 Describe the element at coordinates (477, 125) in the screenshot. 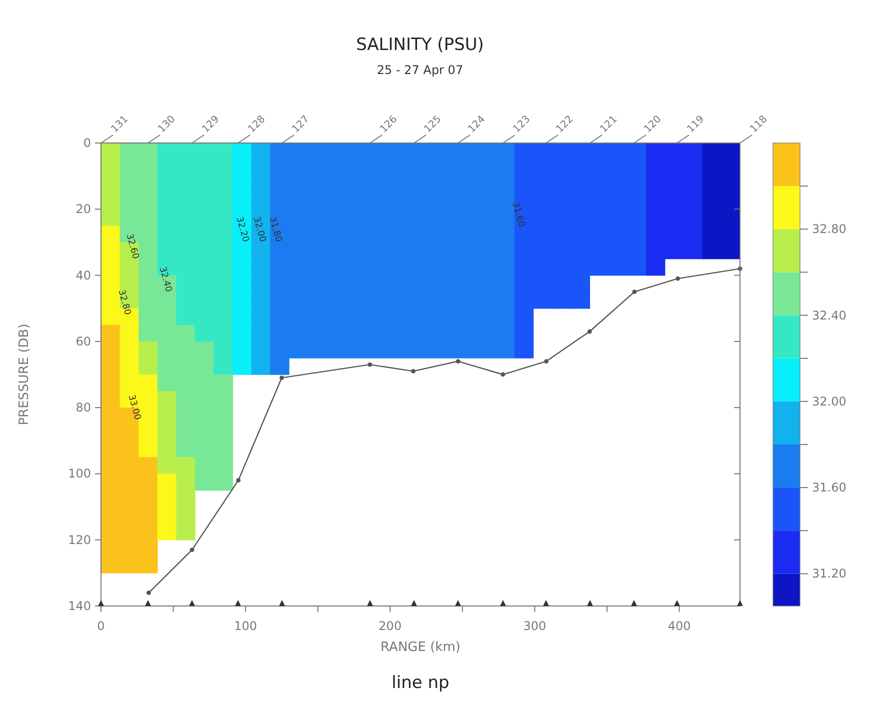

I see `text: 124` at that location.